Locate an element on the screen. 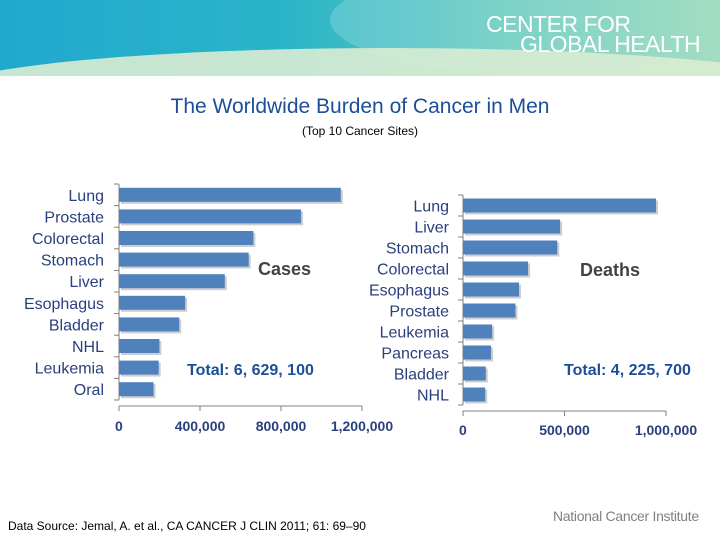  cases-chart-title: Cases is located at coordinates (284, 269).